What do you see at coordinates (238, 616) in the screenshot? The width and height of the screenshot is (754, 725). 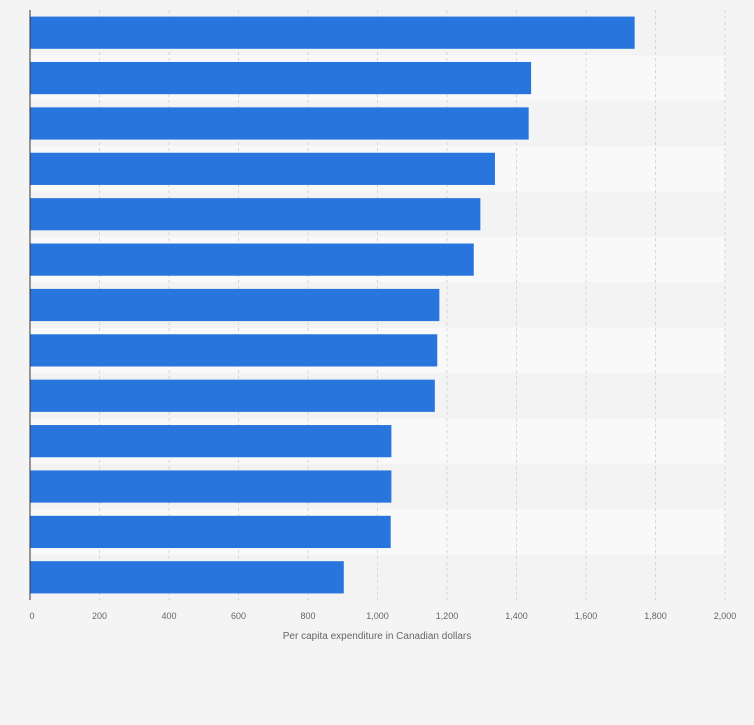 I see `x-tick-label: 600` at bounding box center [238, 616].